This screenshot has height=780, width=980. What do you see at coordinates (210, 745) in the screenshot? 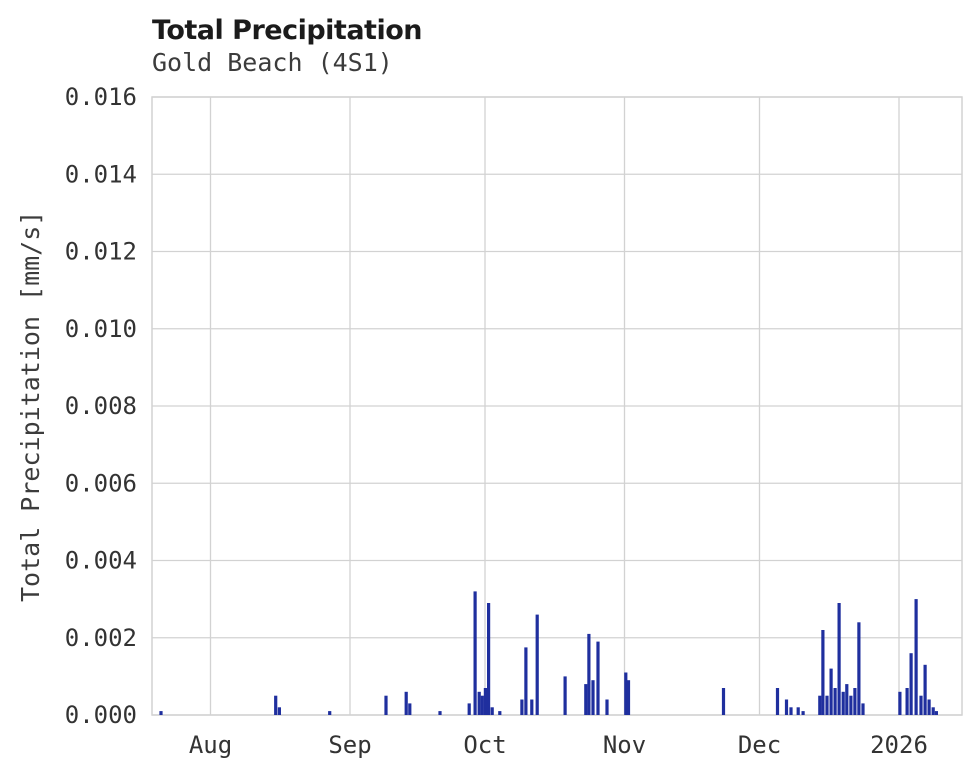
I see `x-tick-label: Aug` at bounding box center [210, 745].